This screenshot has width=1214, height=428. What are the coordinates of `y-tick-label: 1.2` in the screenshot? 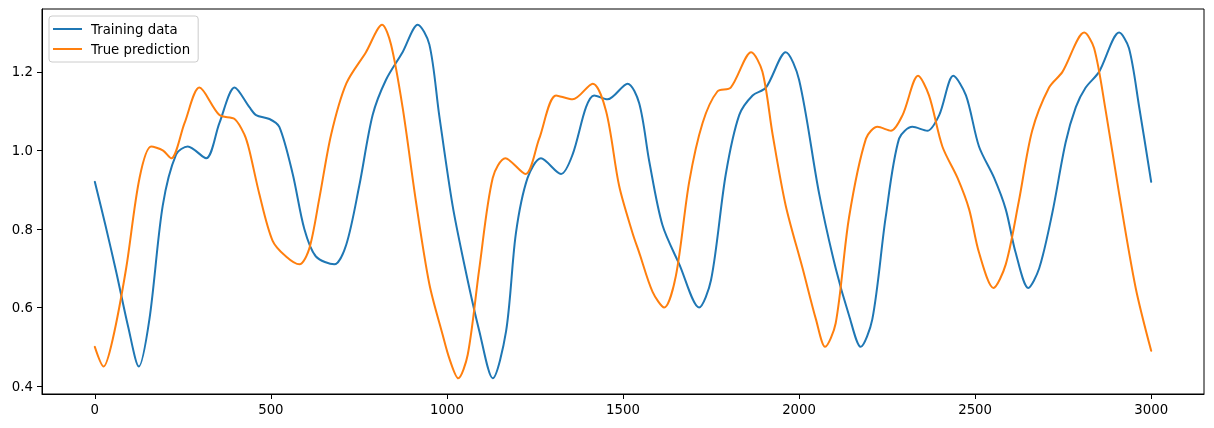 It's located at (22, 72).